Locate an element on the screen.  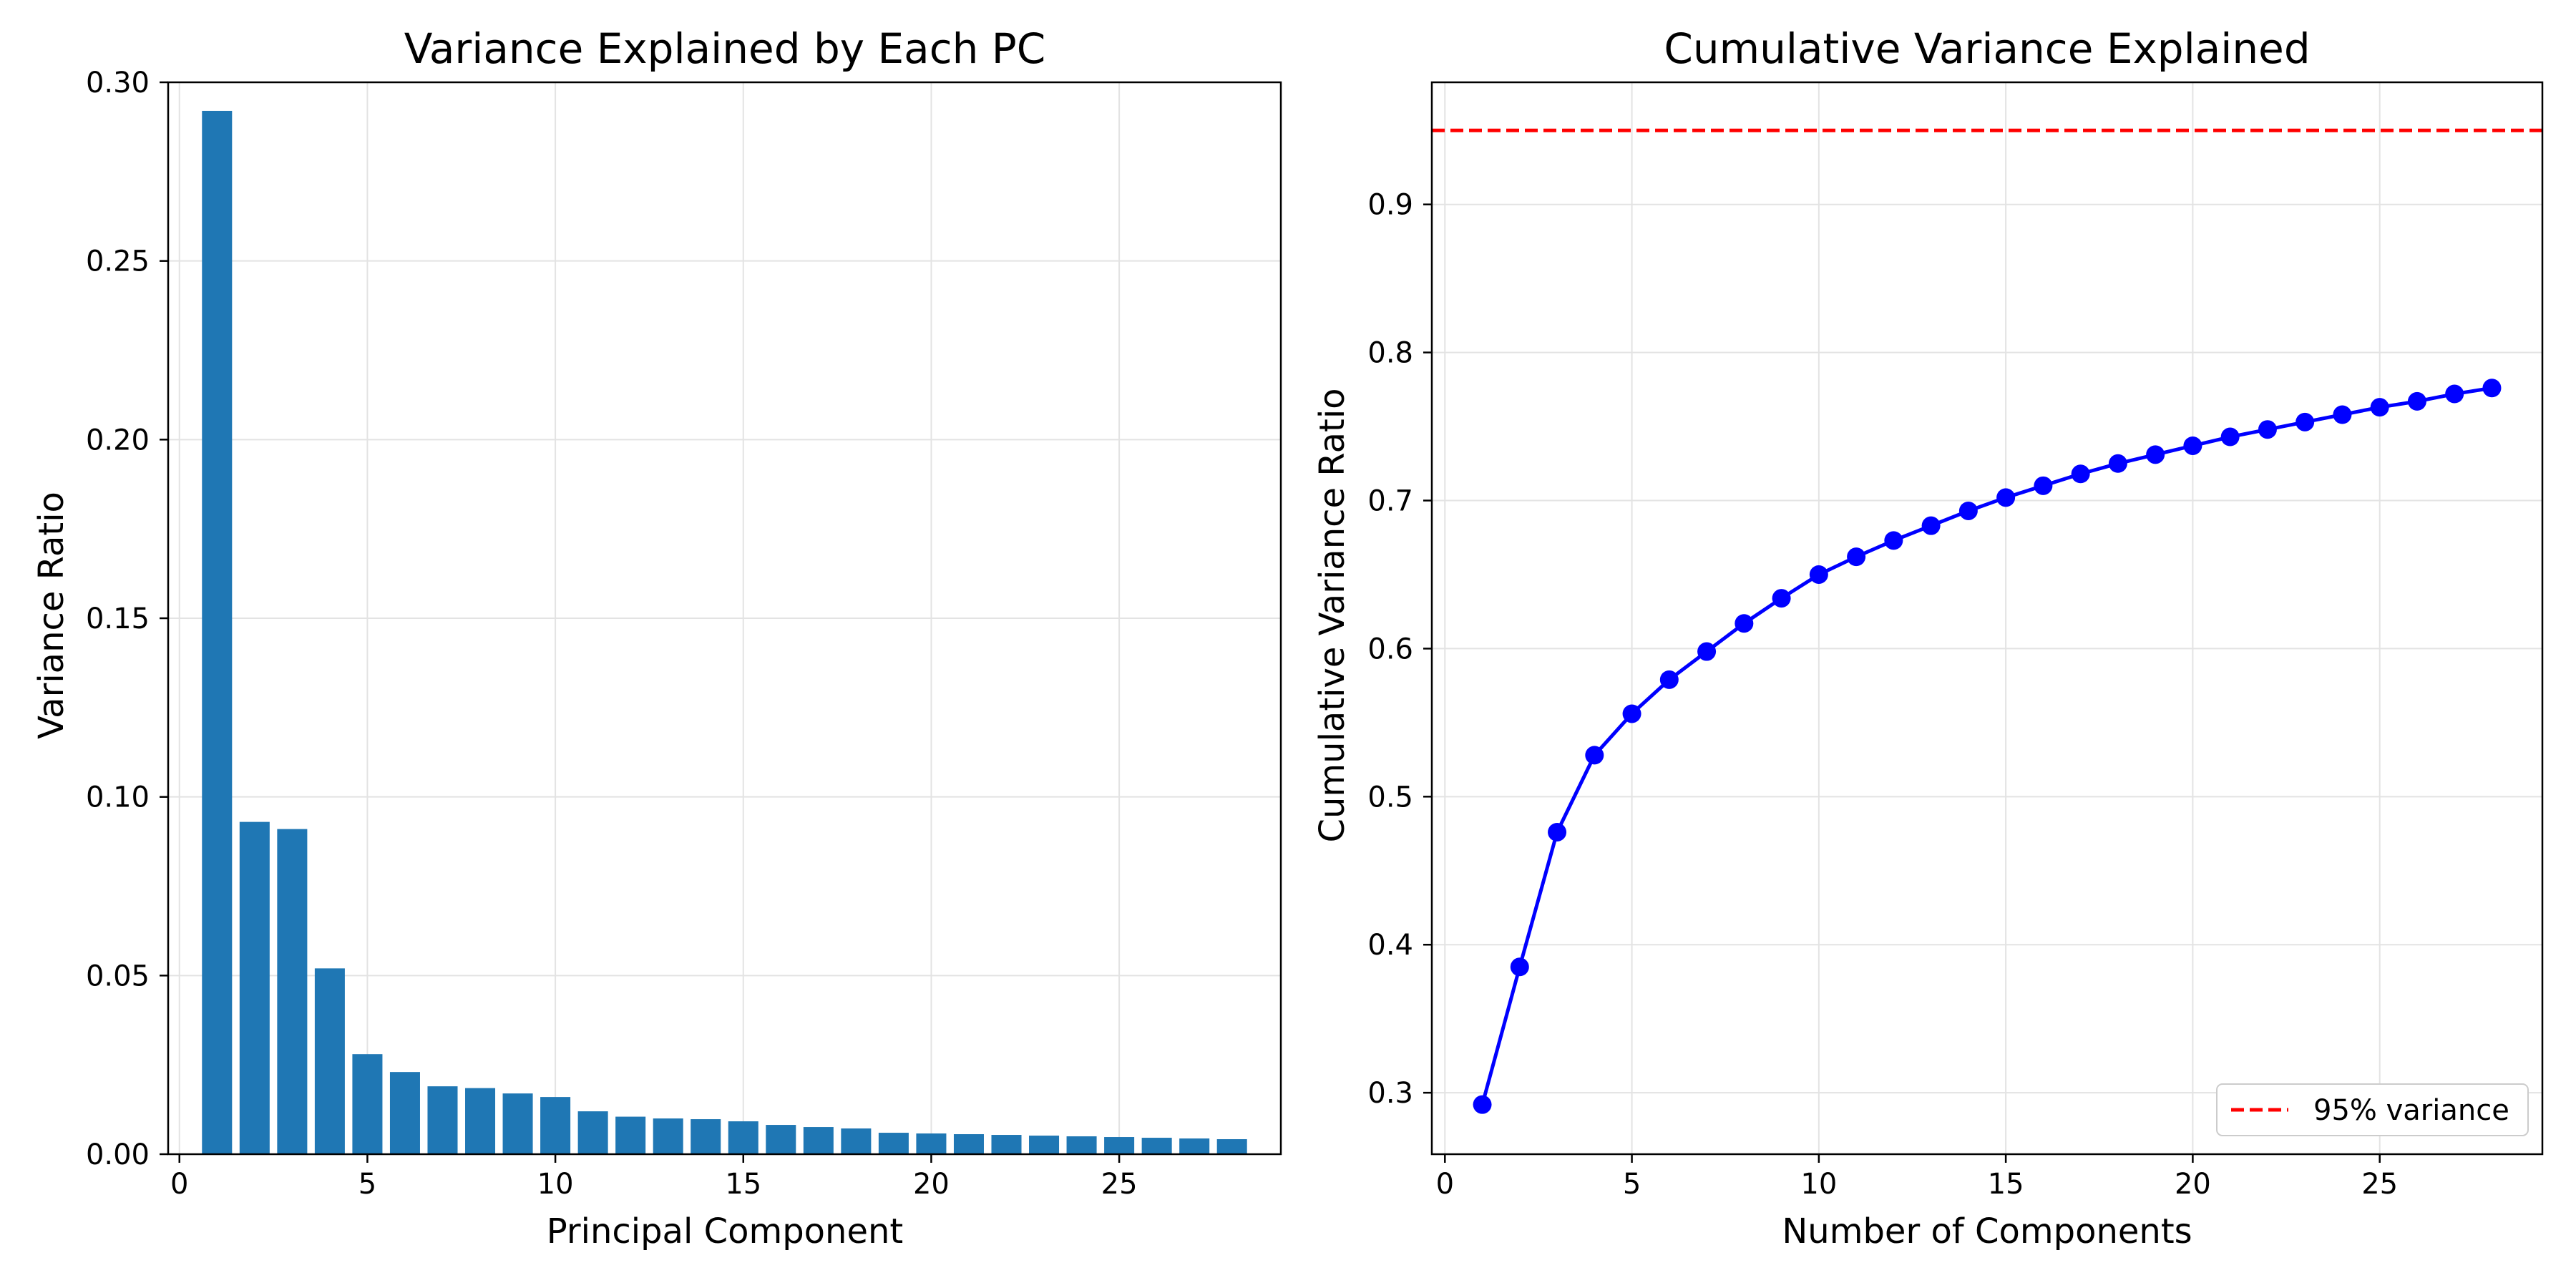
y-tick-label: 0.8 is located at coordinates (1390, 353).